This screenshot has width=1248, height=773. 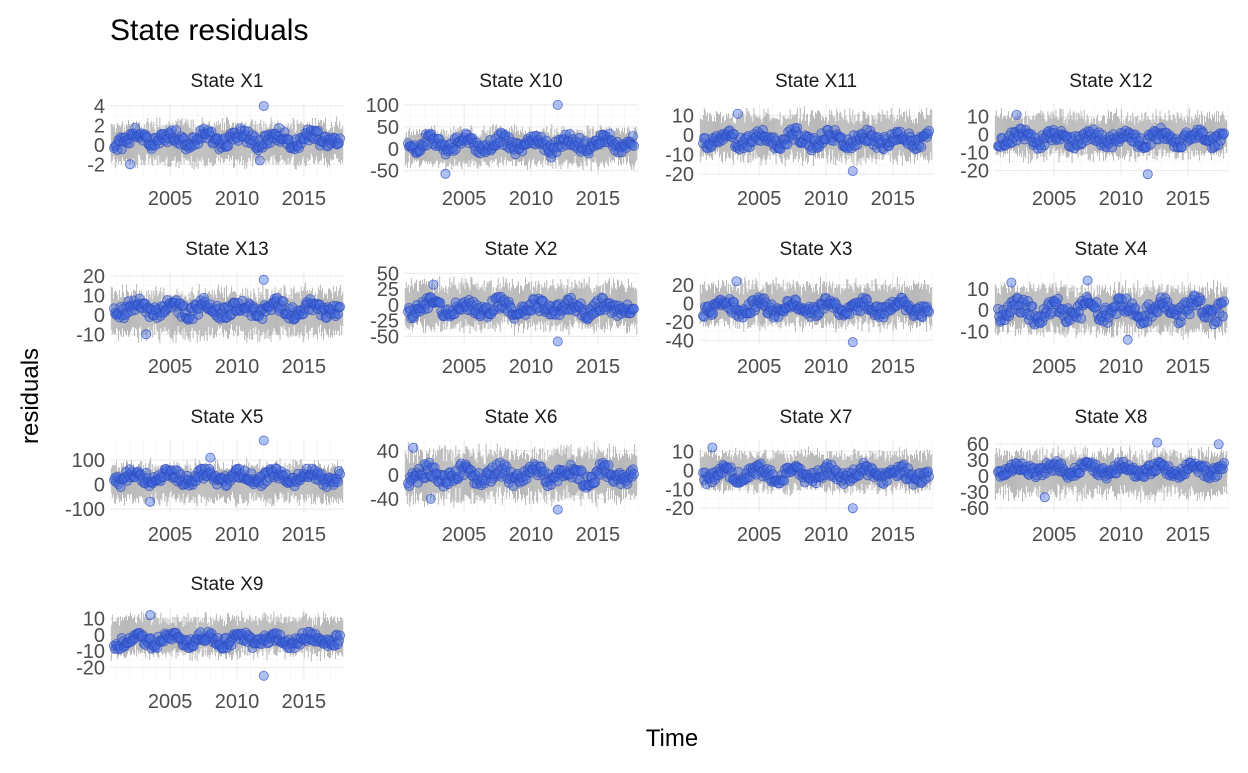 What do you see at coordinates (99, 126) in the screenshot?
I see `y-tick-label: 2` at bounding box center [99, 126].